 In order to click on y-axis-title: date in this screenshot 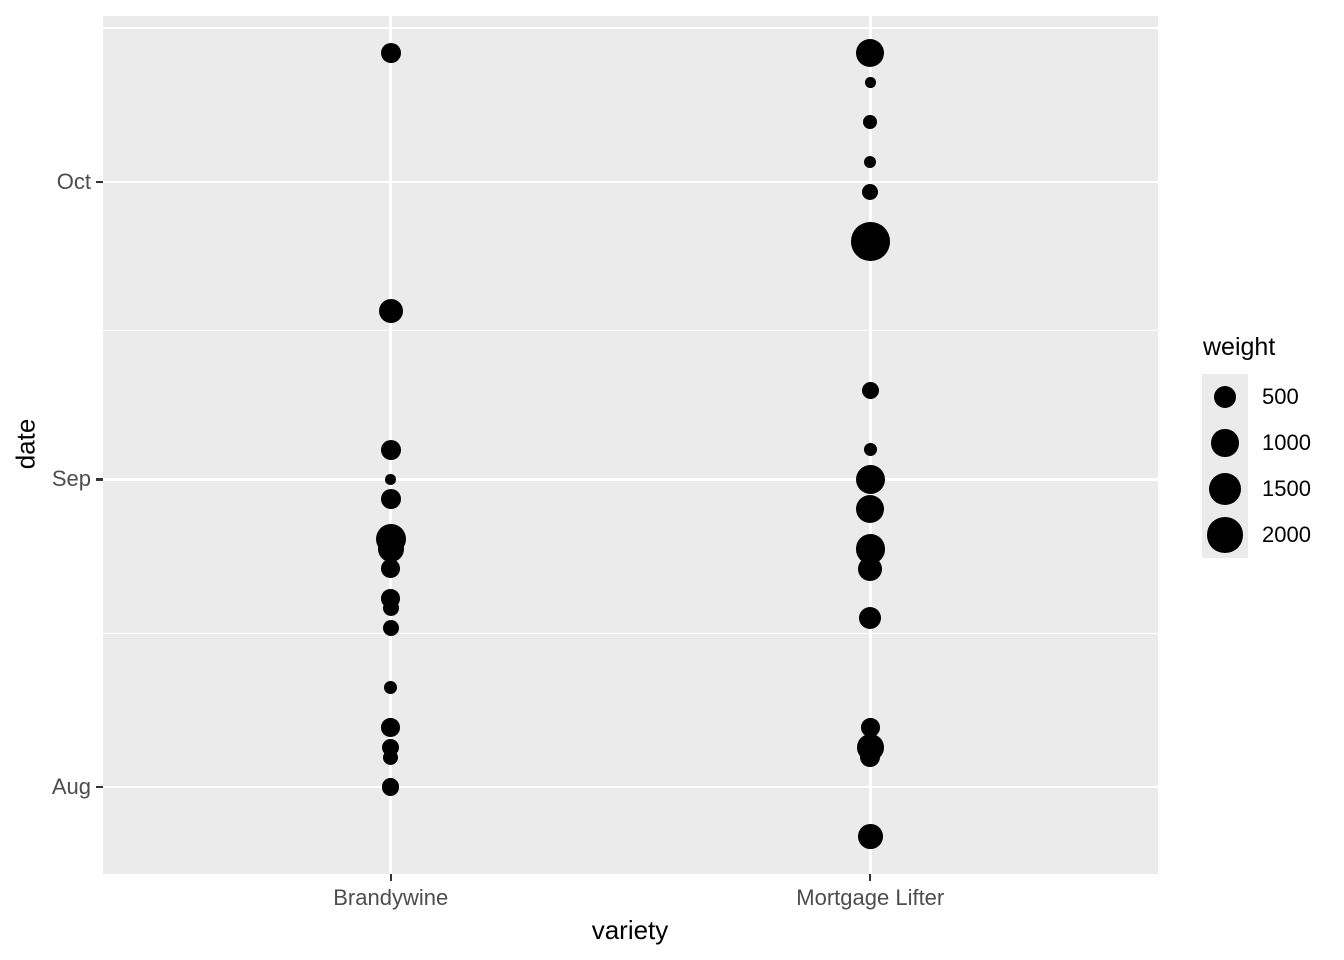, I will do `click(25, 444)`.